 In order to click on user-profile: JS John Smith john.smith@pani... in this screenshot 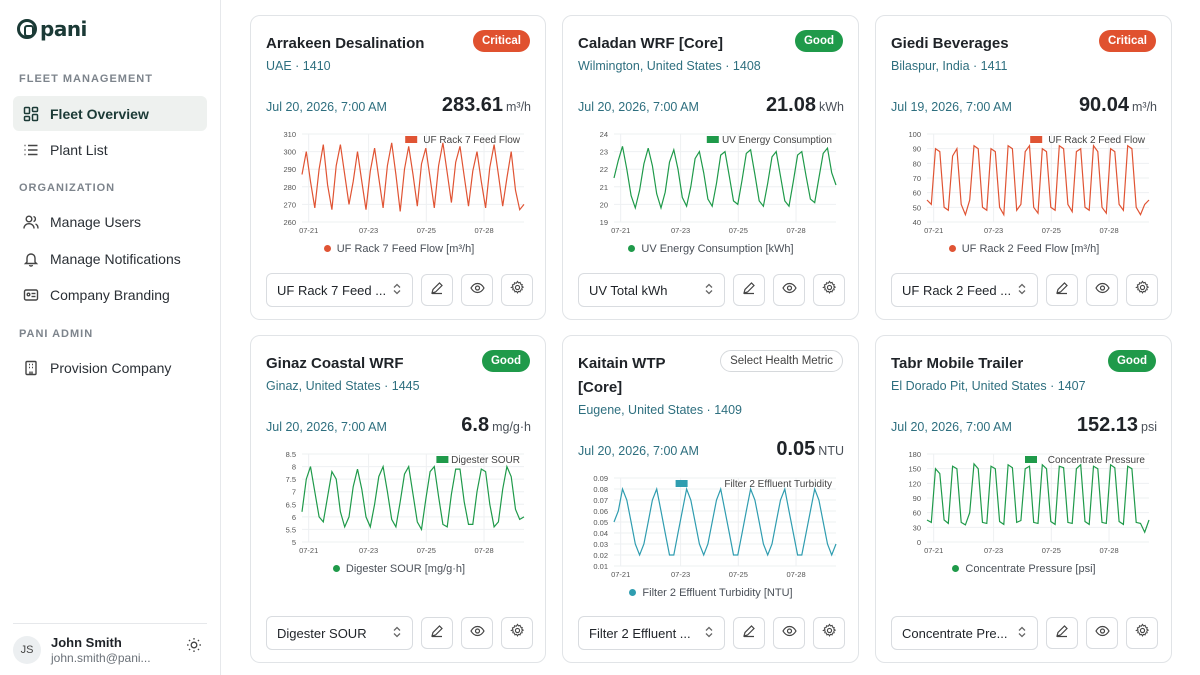, I will do `click(110, 647)`.